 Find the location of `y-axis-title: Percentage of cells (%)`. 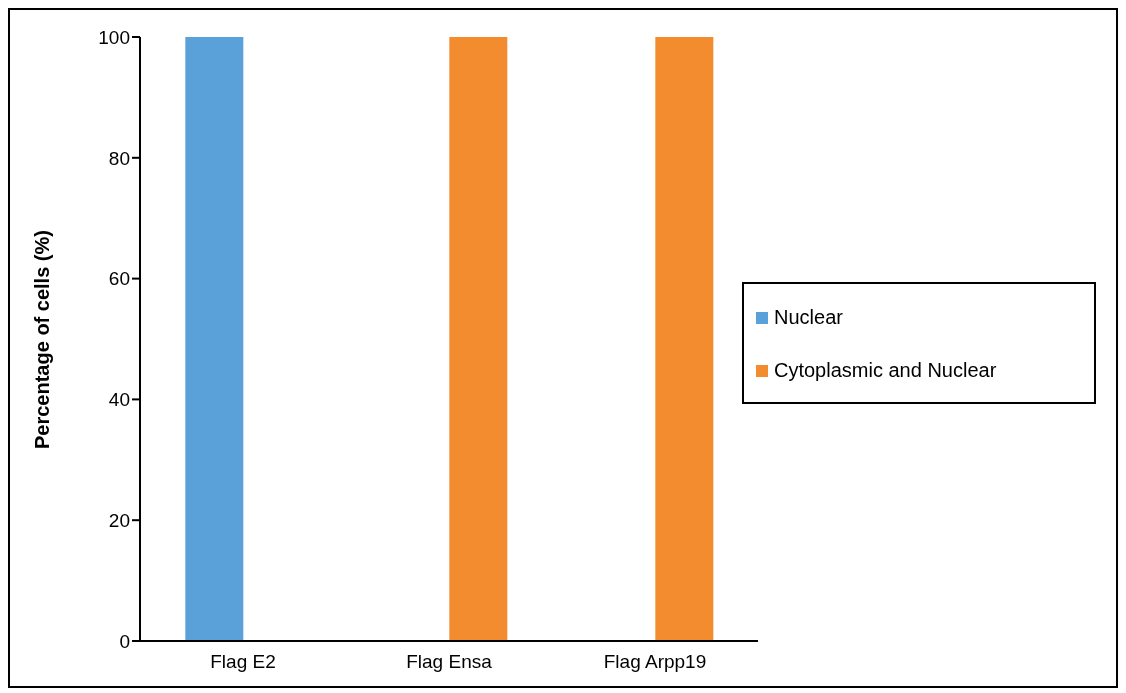

y-axis-title: Percentage of cells (%) is located at coordinates (42, 339).